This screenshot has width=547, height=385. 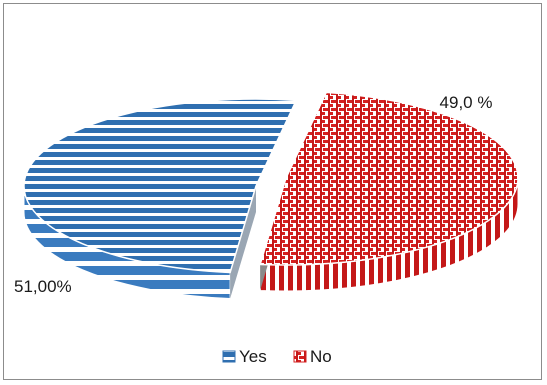 What do you see at coordinates (43, 286) in the screenshot?
I see `data-label-yes: 51,00%` at bounding box center [43, 286].